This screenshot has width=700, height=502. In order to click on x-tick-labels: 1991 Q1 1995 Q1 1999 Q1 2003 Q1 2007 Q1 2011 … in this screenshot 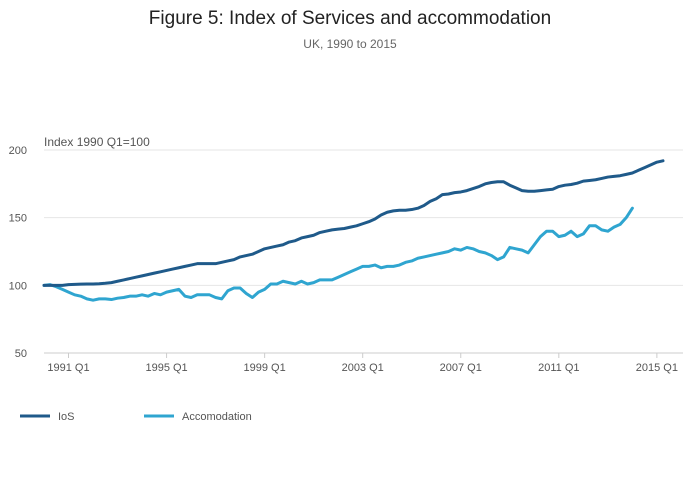, I will do `click(362, 363)`.